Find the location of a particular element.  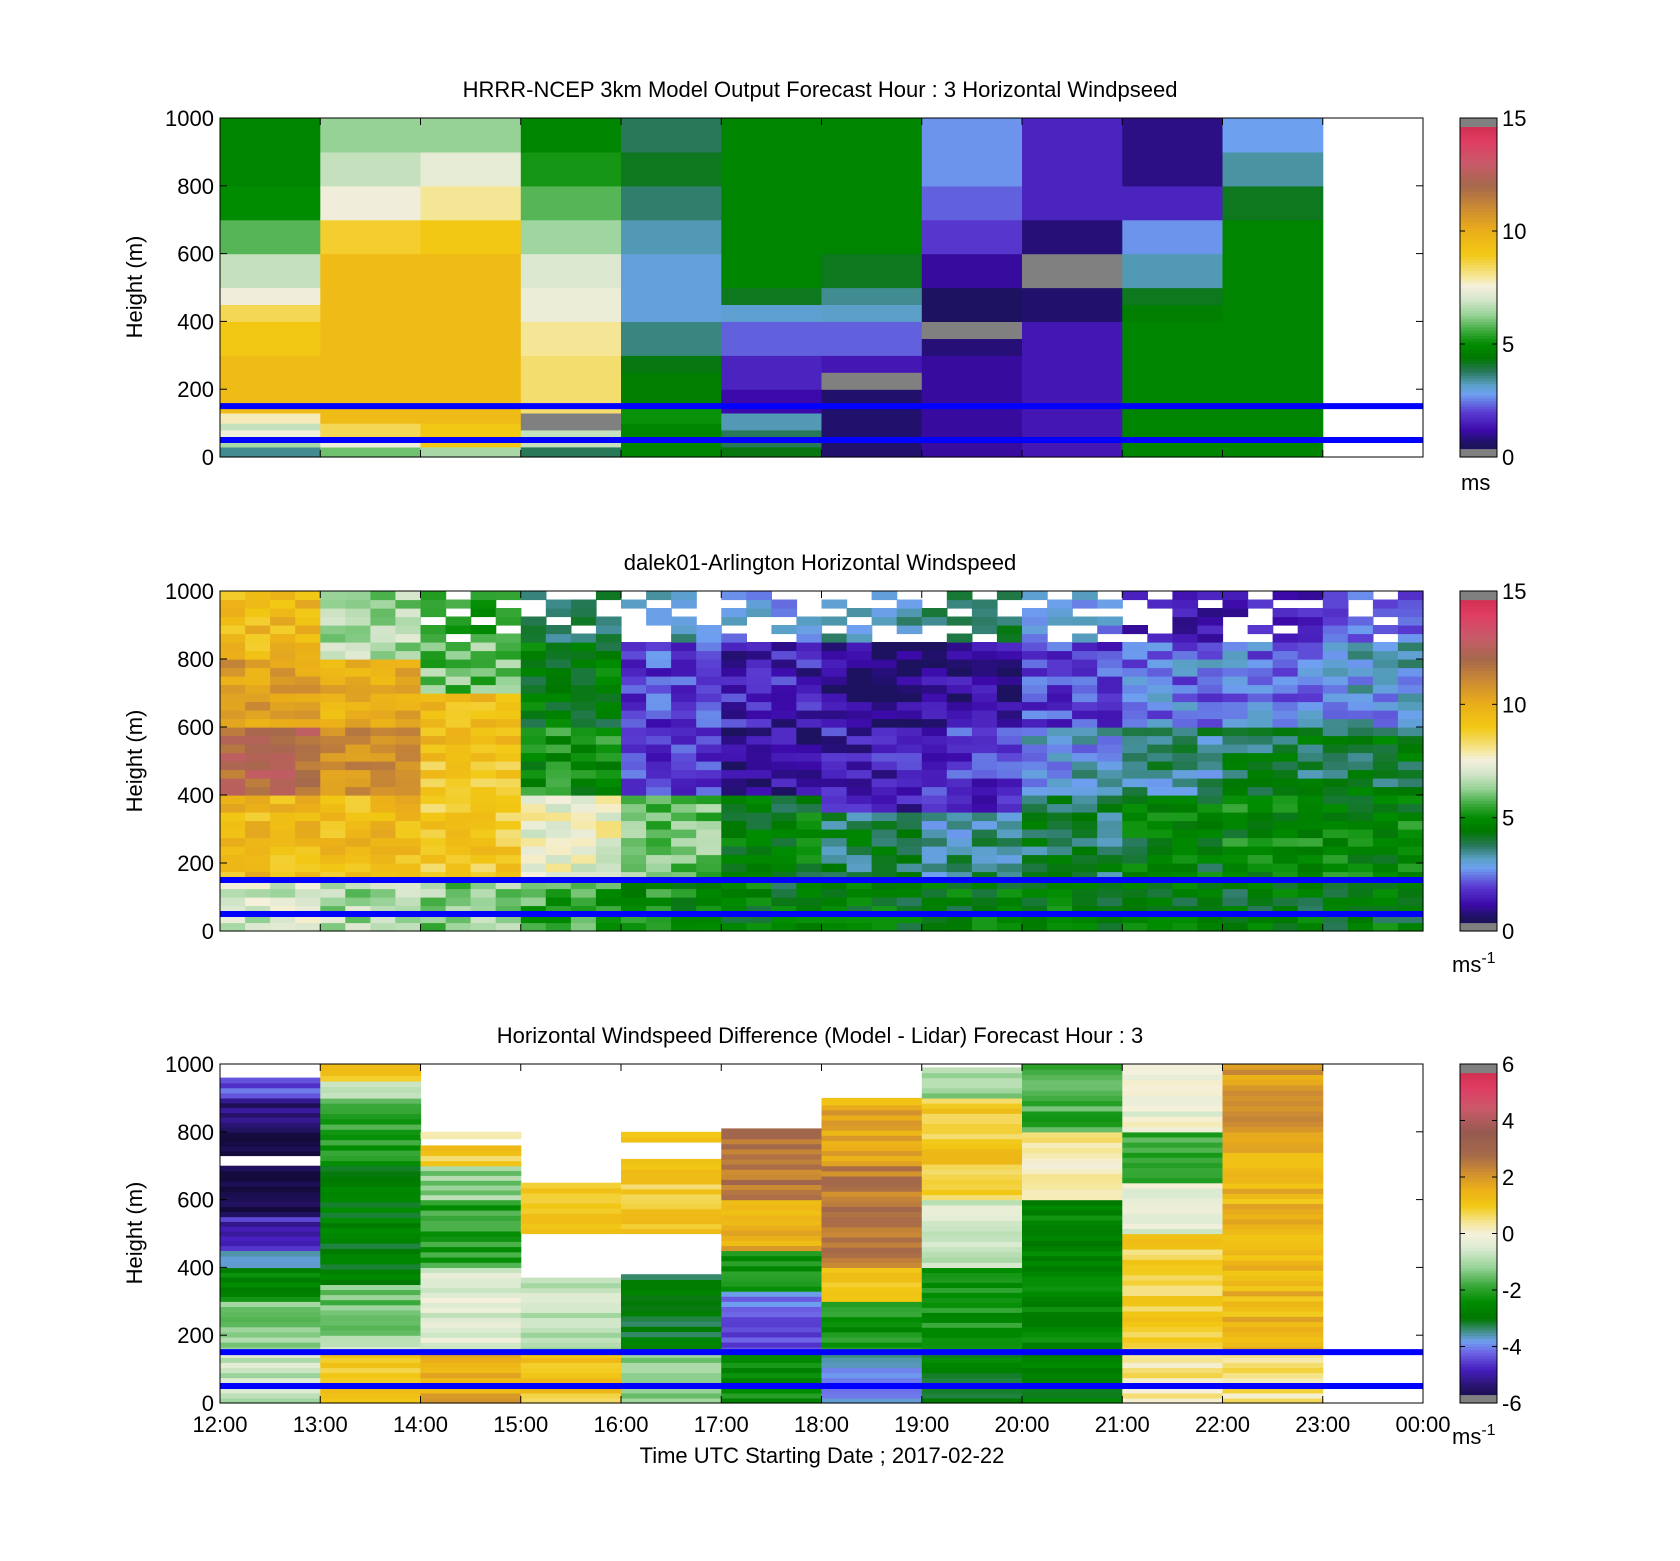

panel-lidar-colorbar-label: ms-1 is located at coordinates (1474, 963).